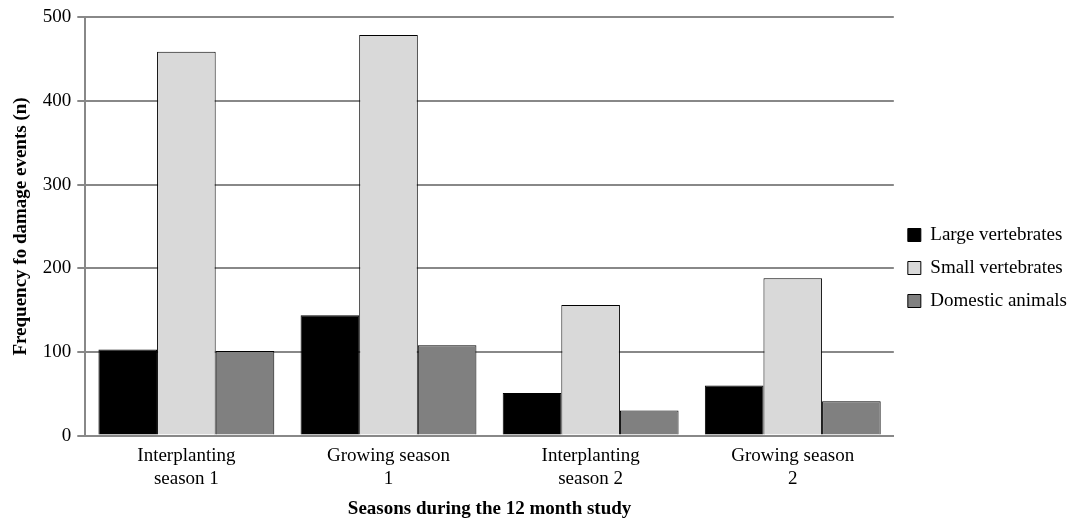 Image resolution: width=1087 pixels, height=528 pixels. I want to click on y-tick-label: 200, so click(57, 267).